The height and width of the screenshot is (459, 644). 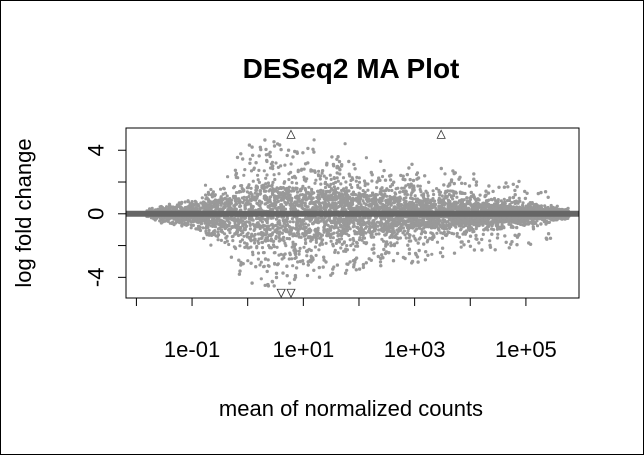 What do you see at coordinates (351, 68) in the screenshot?
I see `chart-title: DESeq2 MA Plot` at bounding box center [351, 68].